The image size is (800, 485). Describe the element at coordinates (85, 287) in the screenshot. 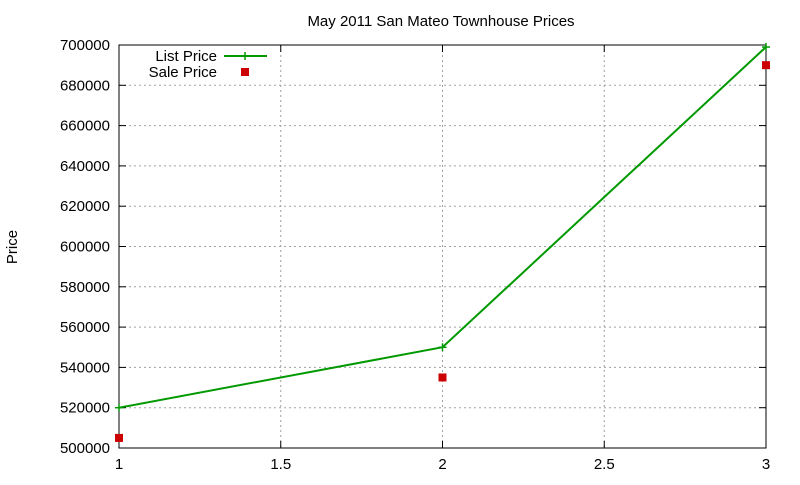

I see `y-tick-label: 580000` at that location.